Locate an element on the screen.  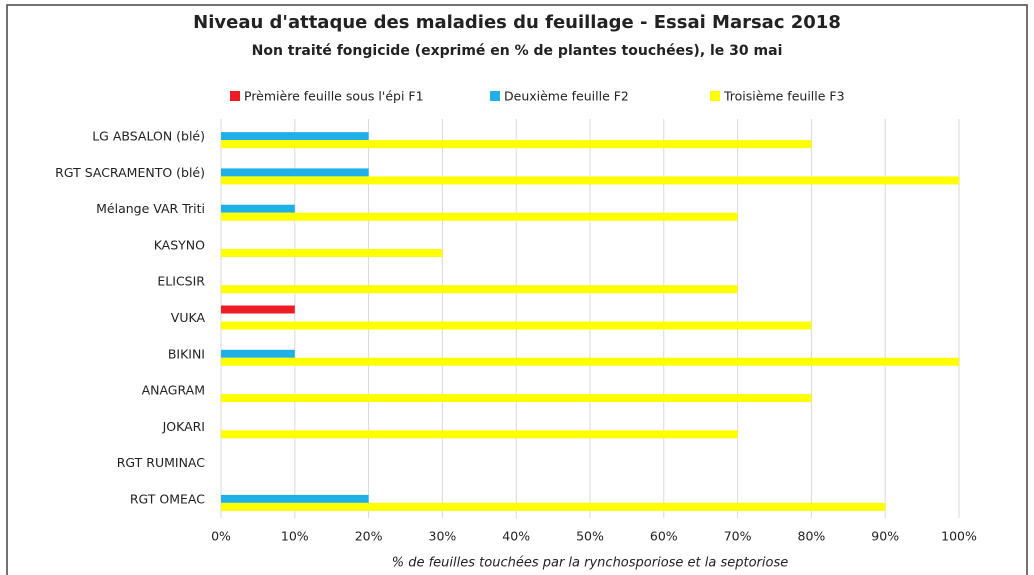
y-tick-label: RGT OMEAC is located at coordinates (167, 498).